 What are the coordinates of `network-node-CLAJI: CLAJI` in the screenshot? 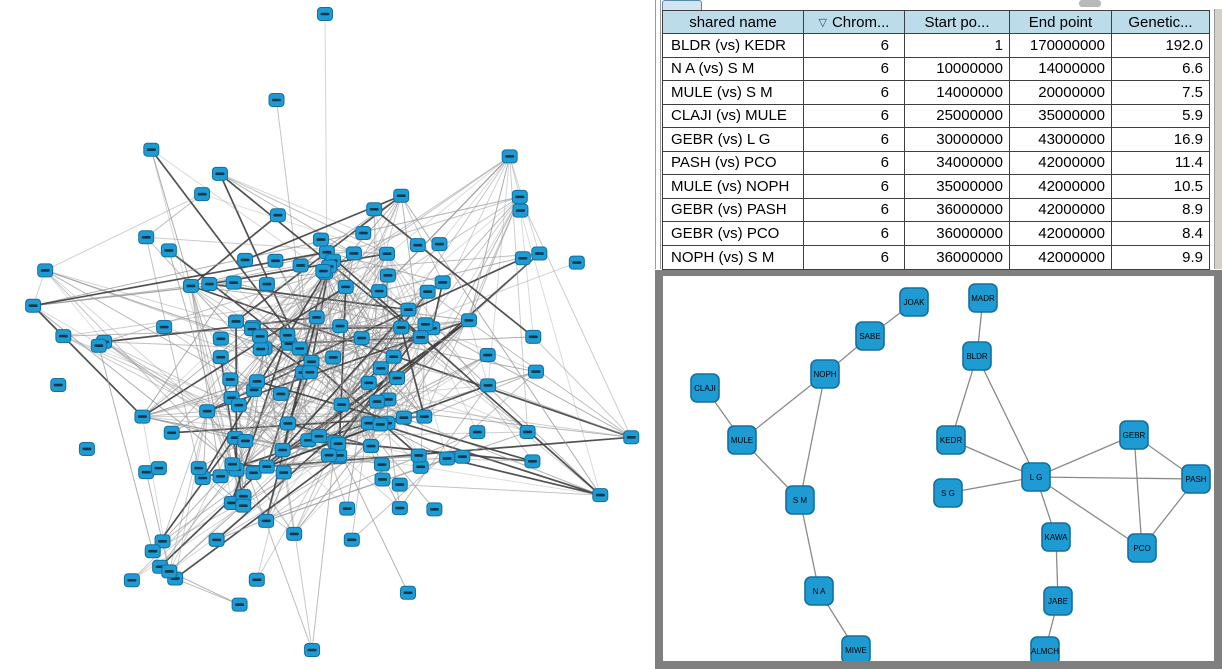 It's located at (705, 388).